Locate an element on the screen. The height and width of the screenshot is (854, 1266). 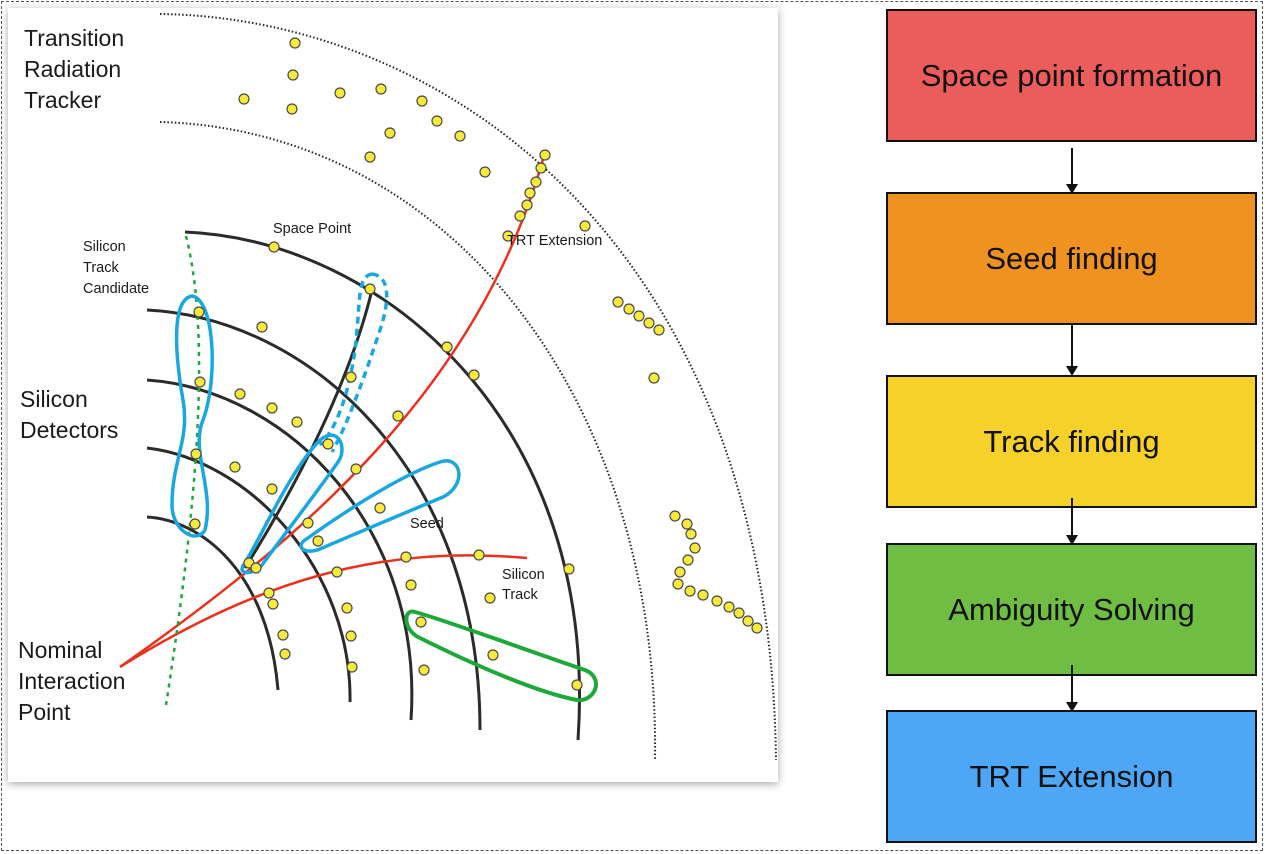
candidate-outline-green is located at coordinates (501, 656).